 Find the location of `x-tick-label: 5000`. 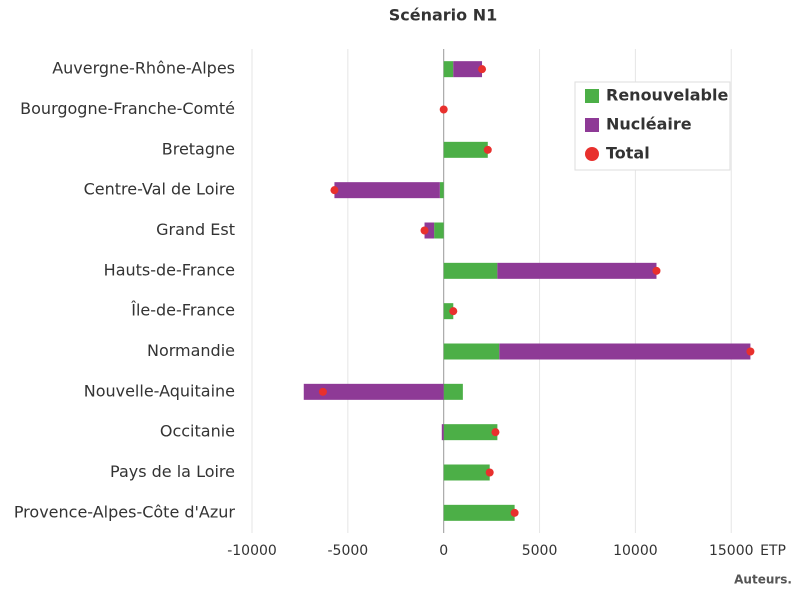

x-tick-label: 5000 is located at coordinates (540, 551).